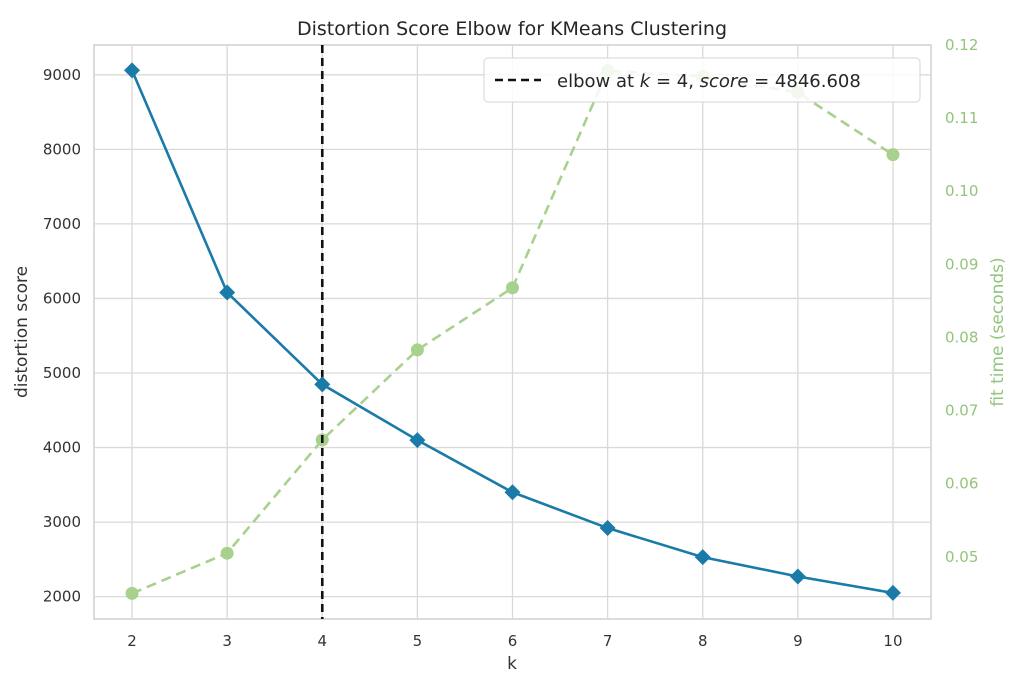 The image size is (1030, 696). What do you see at coordinates (132, 641) in the screenshot?
I see `x-tick-label: 2` at bounding box center [132, 641].